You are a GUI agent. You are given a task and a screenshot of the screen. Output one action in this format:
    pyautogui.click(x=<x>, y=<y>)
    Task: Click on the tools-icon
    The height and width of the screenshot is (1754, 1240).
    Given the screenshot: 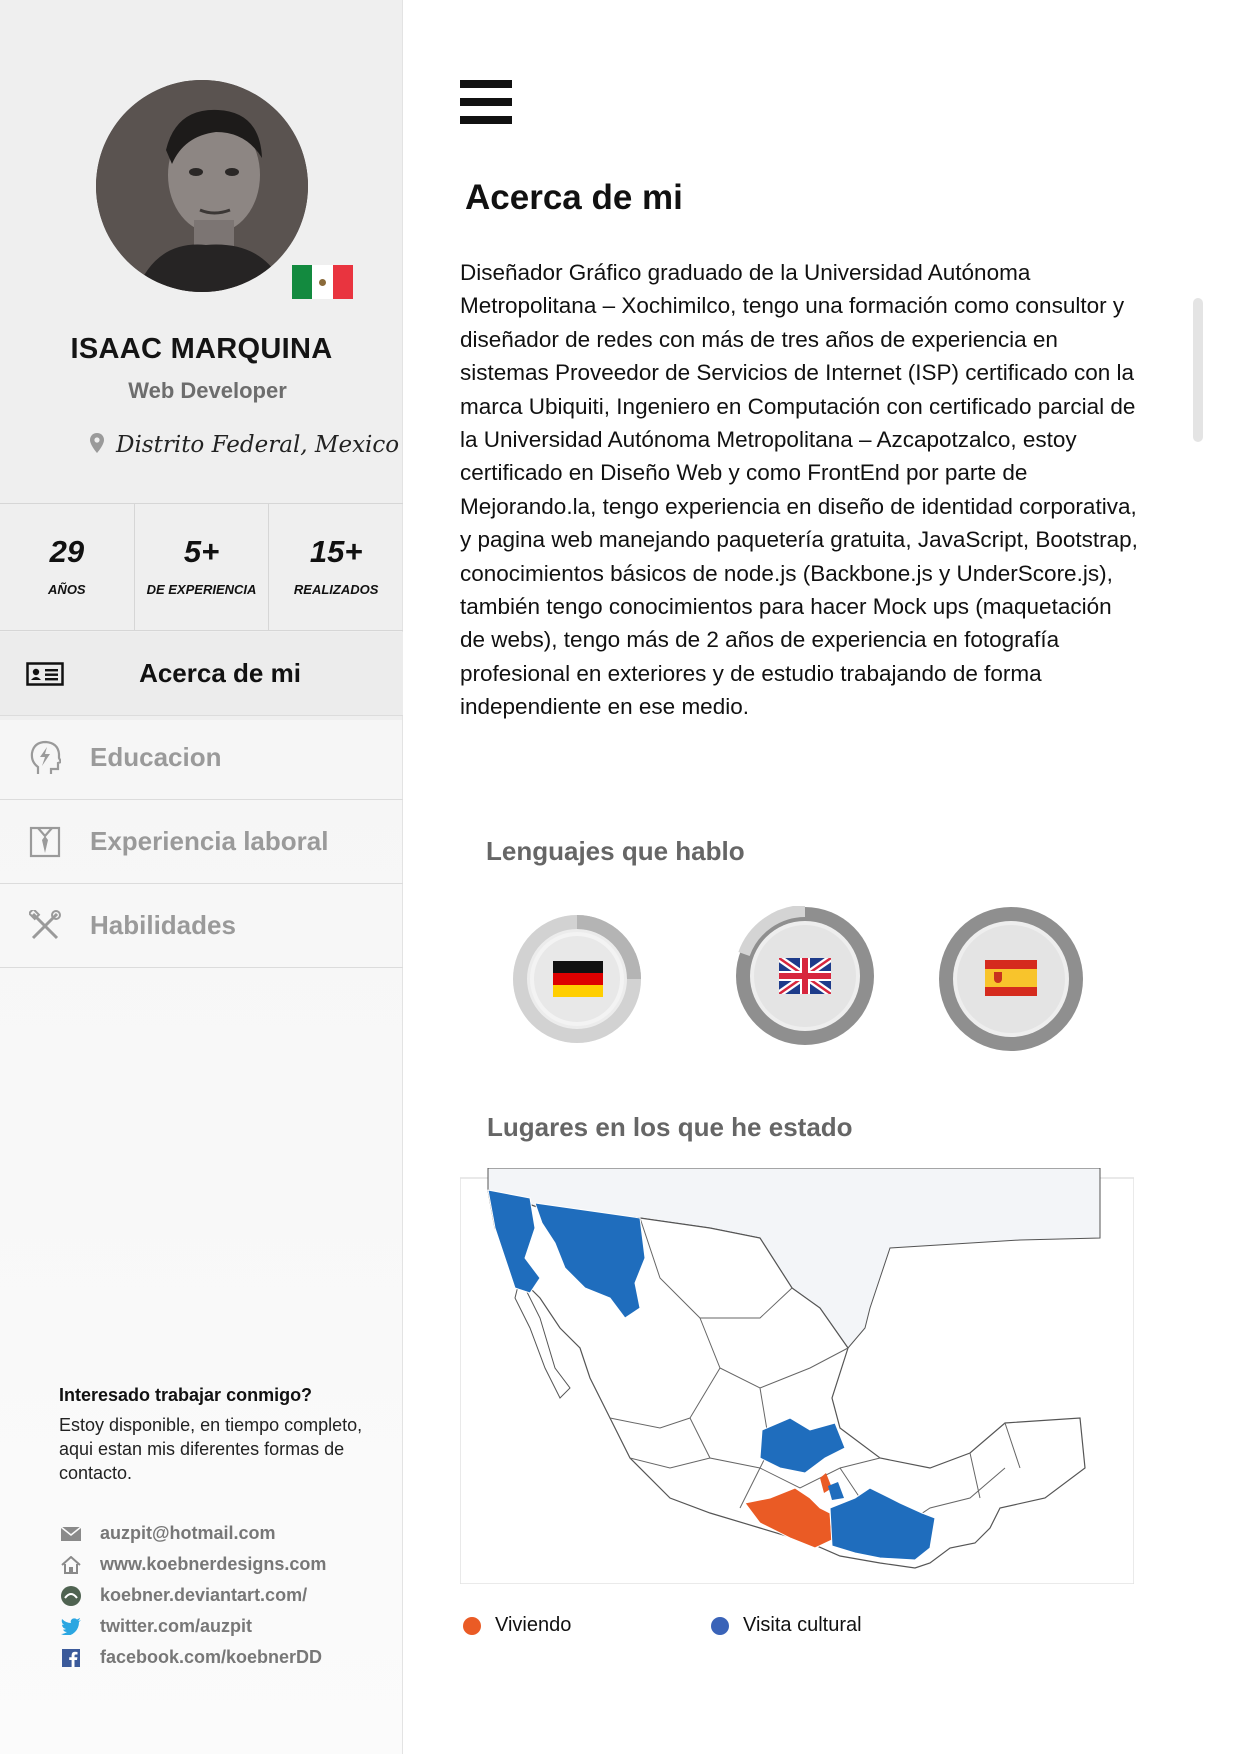 What is the action you would take?
    pyautogui.click(x=45, y=925)
    